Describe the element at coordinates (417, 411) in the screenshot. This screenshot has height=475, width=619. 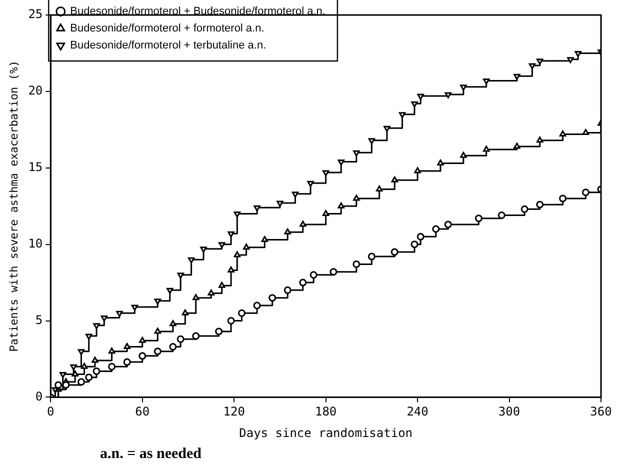
I see `x-tick-label: 240` at that location.